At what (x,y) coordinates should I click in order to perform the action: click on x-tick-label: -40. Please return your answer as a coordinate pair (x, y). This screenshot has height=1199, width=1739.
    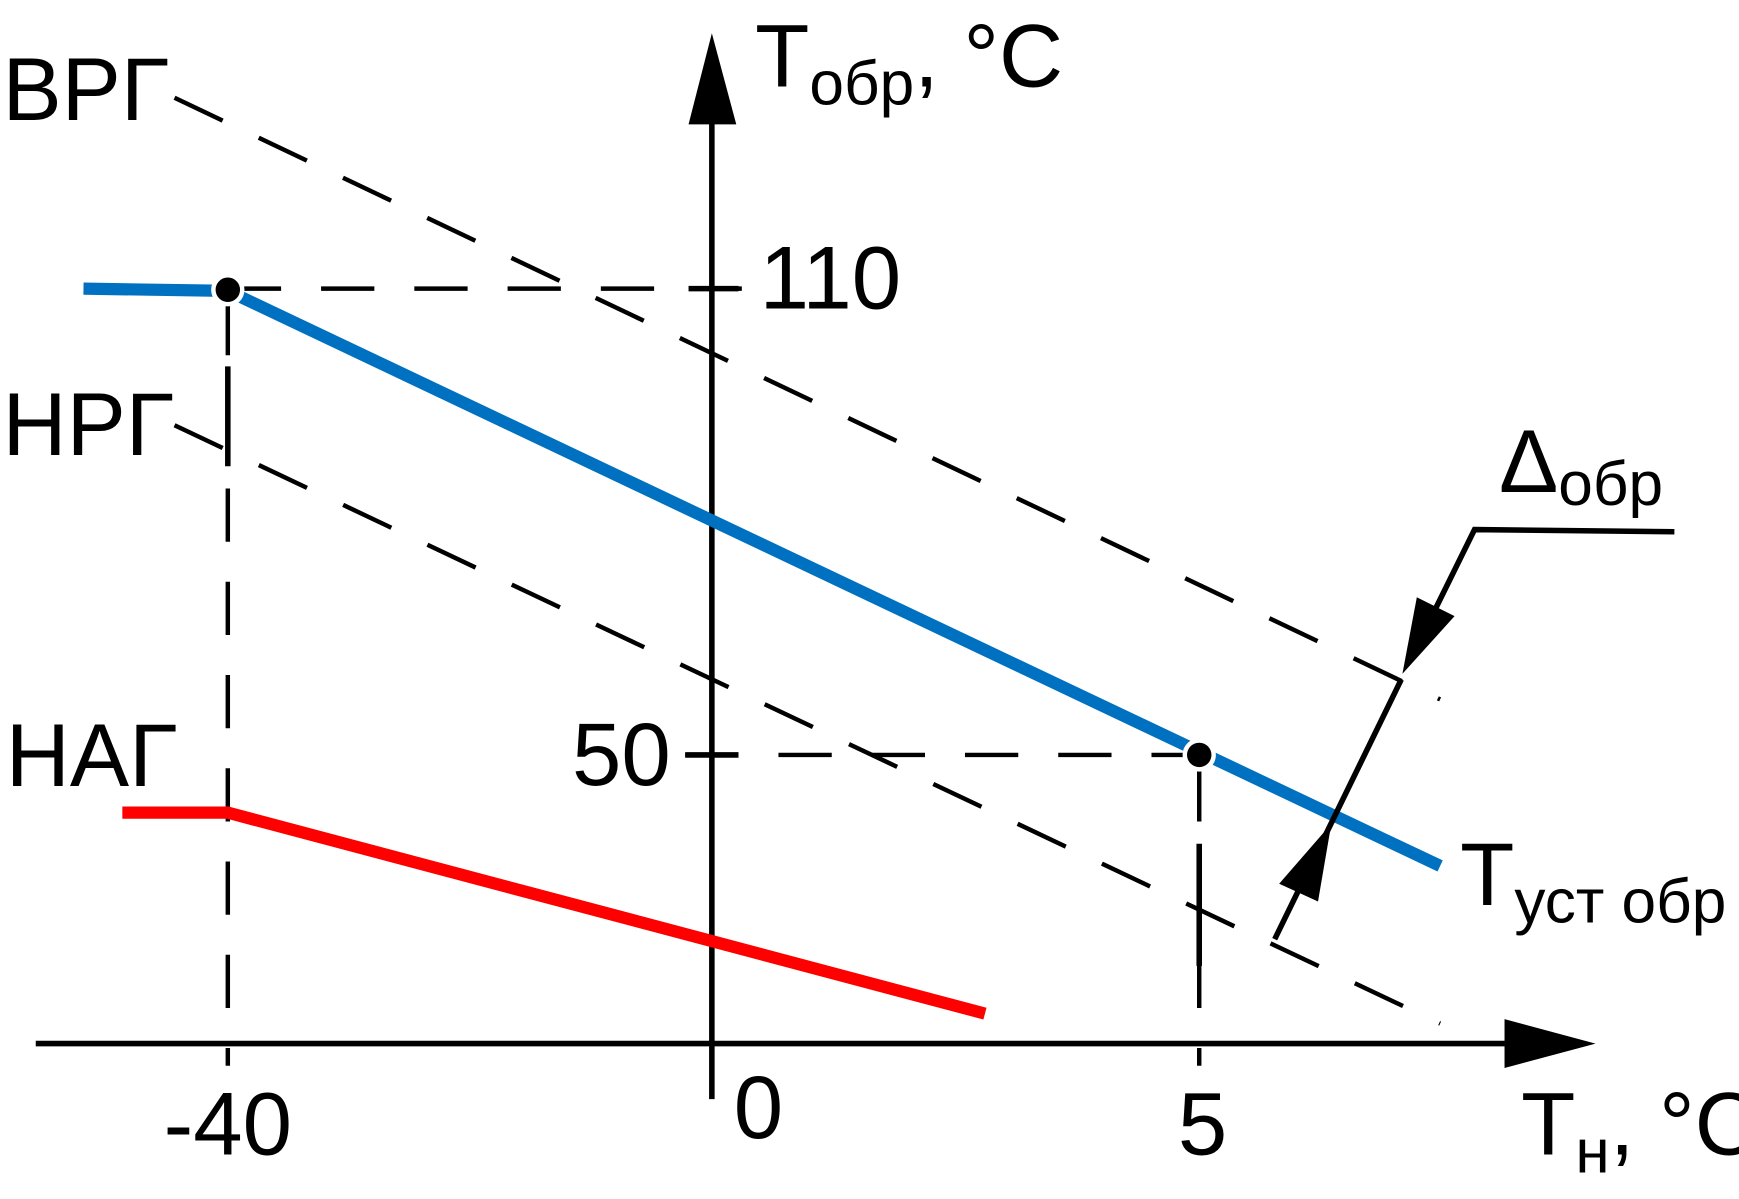
    Looking at the image, I should click on (228, 1124).